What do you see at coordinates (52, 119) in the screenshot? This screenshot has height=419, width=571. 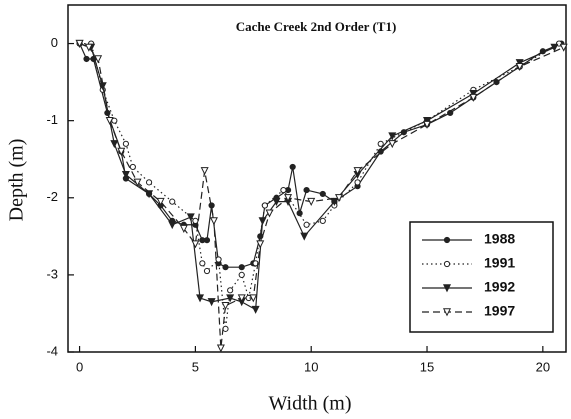 I see `y-tick-label: -1` at bounding box center [52, 119].